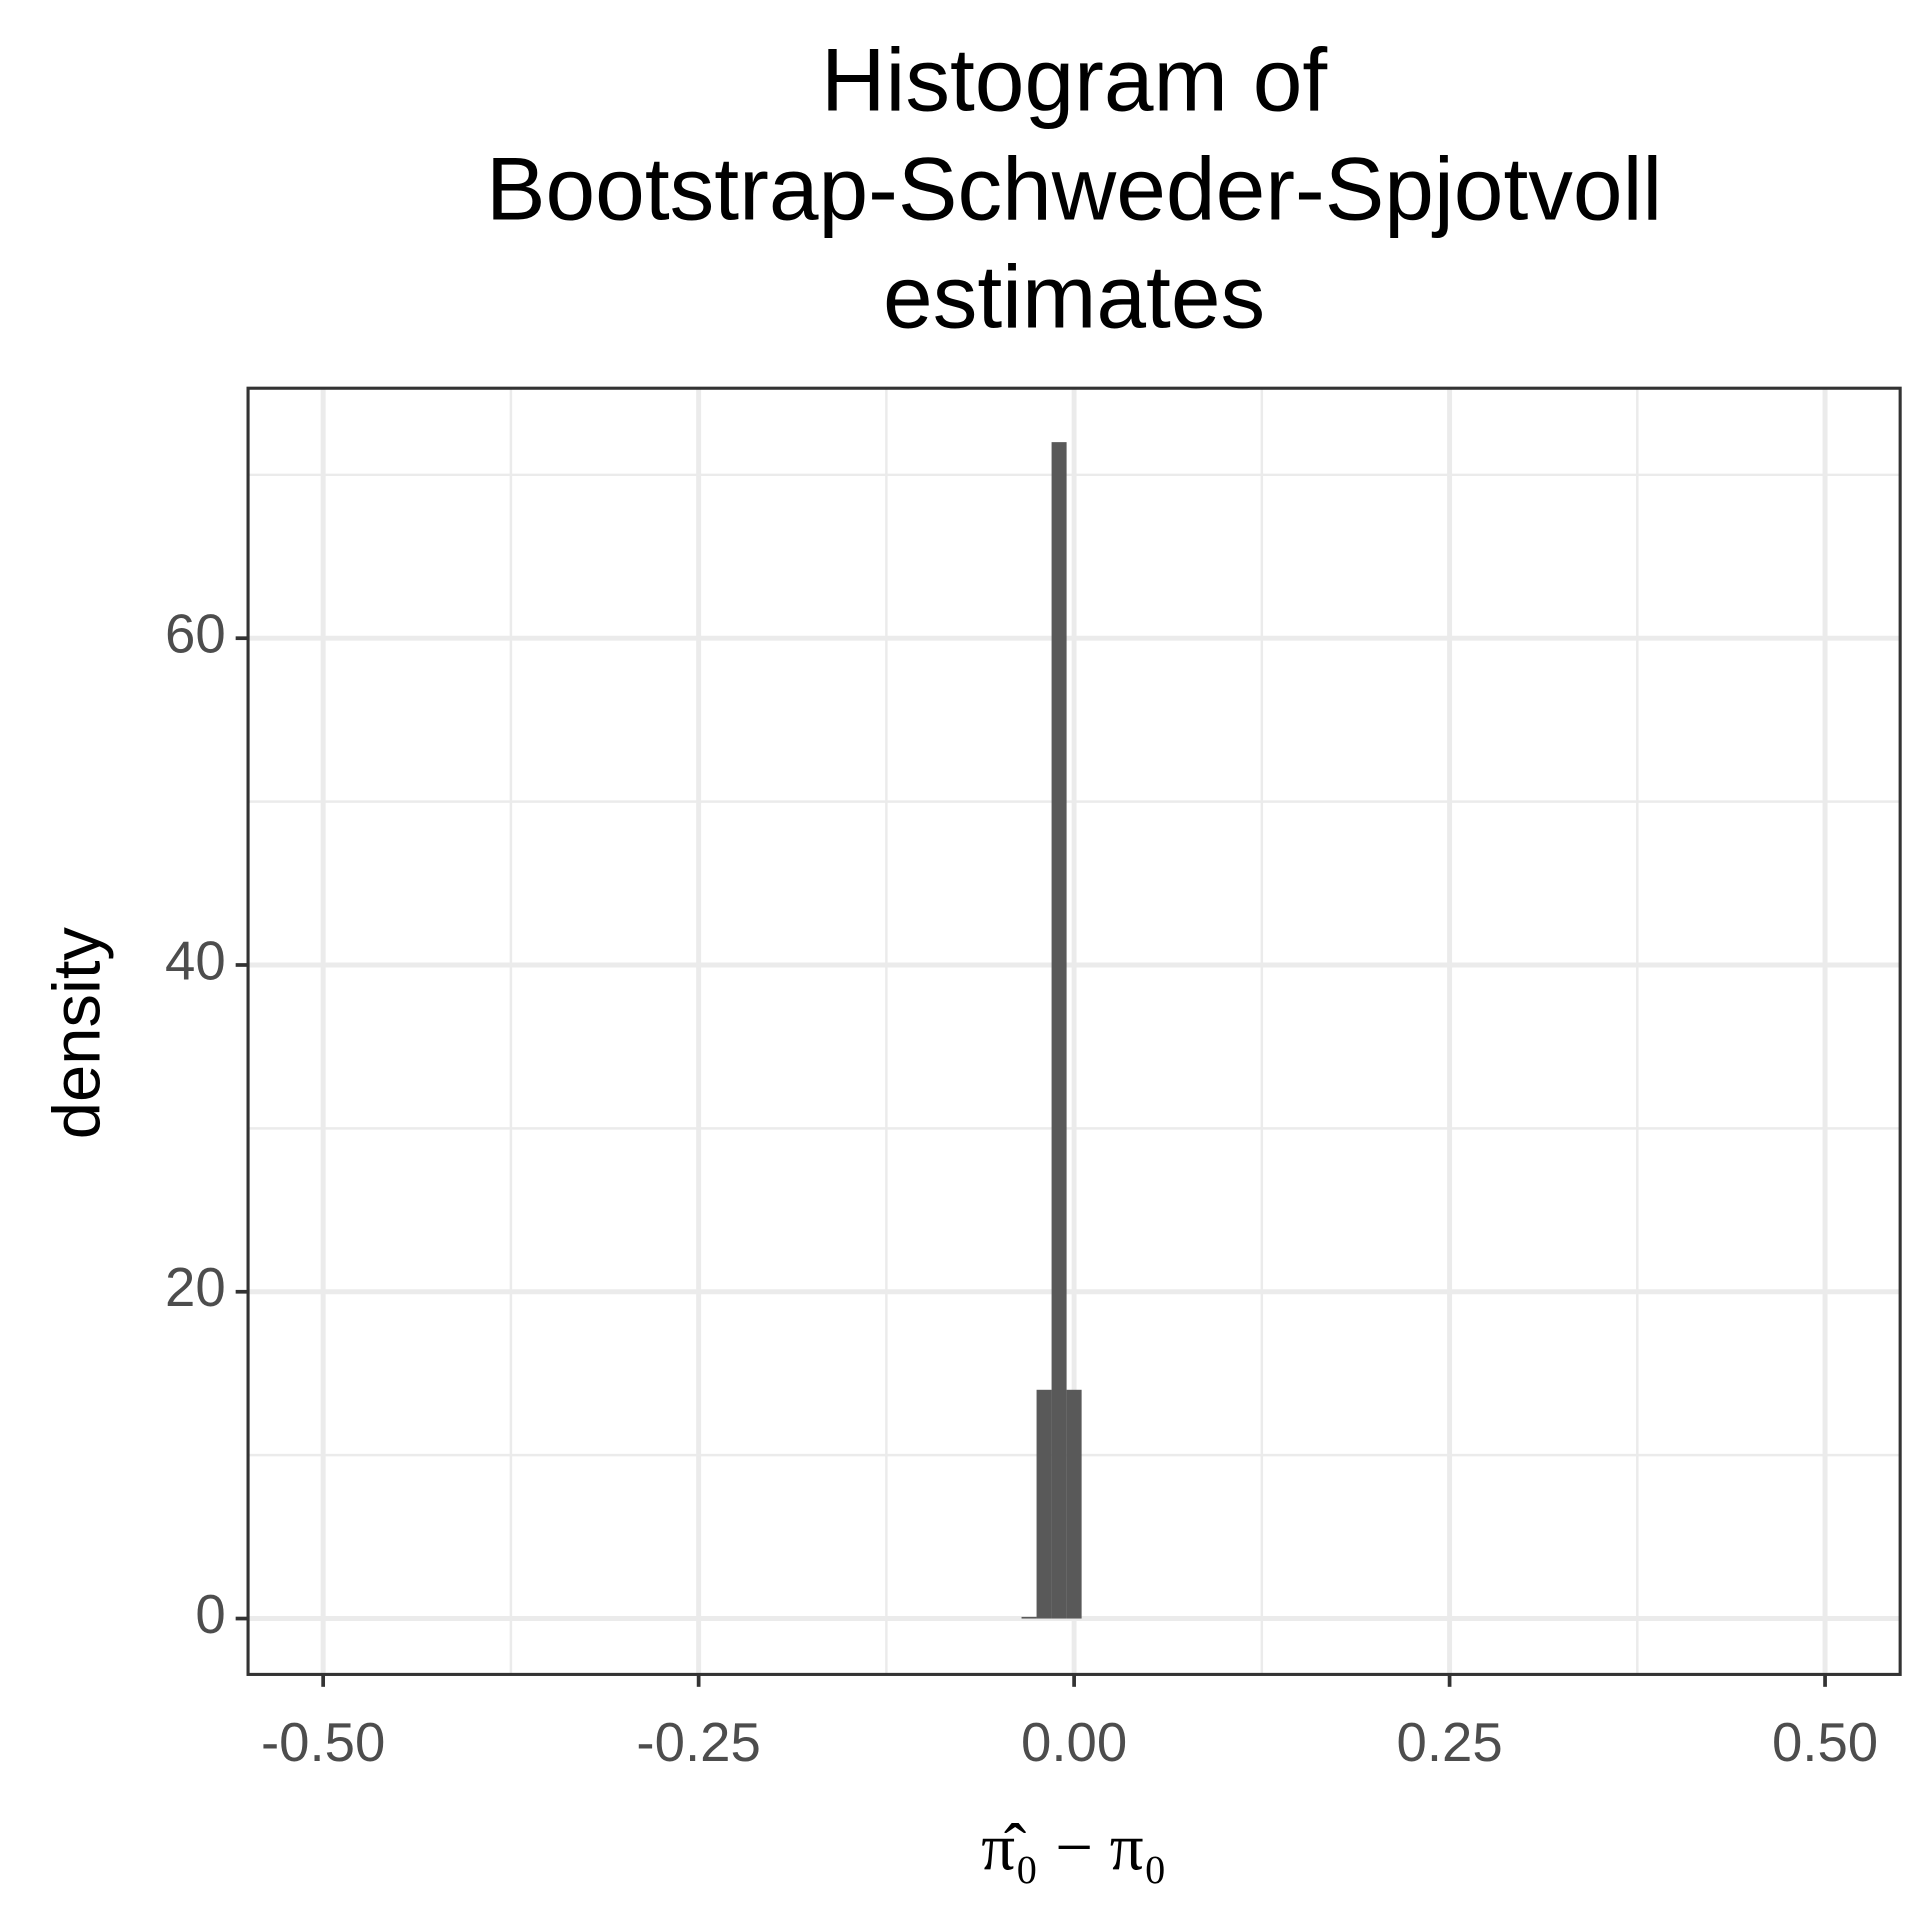  I want to click on x-tick-label: 0.50, so click(1825, 1742).